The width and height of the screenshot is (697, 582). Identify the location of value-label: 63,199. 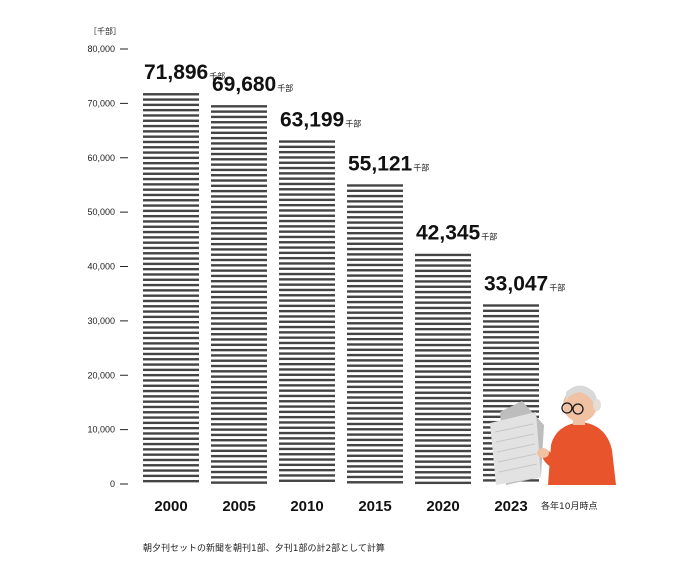
(312, 119).